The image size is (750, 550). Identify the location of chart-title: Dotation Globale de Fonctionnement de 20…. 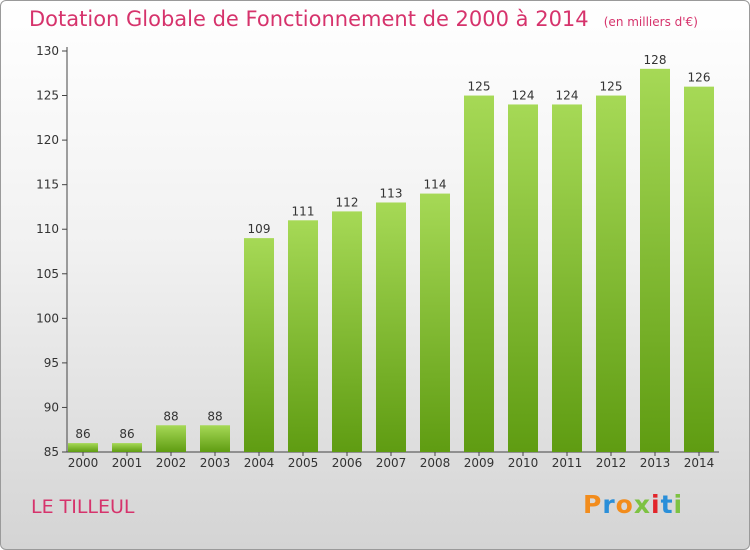
(309, 19).